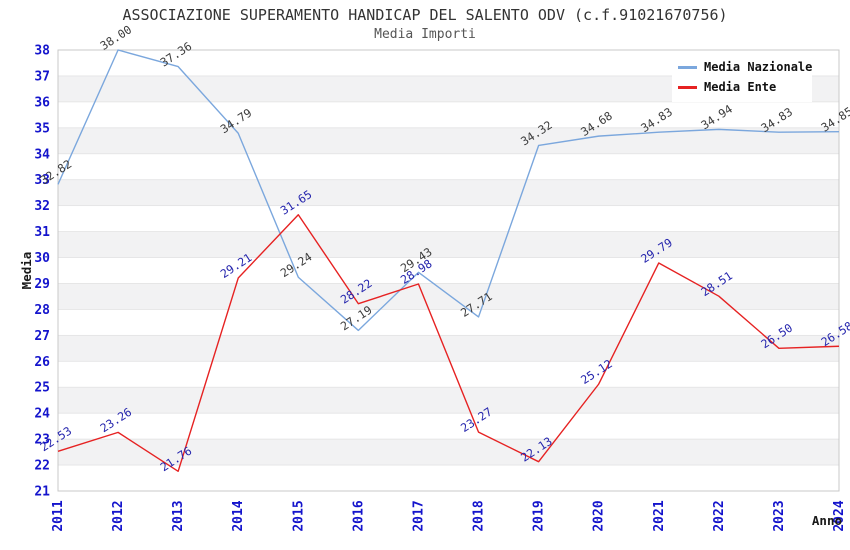 This screenshot has width=850, height=550. I want to click on y-axis-title: Media, so click(26, 271).